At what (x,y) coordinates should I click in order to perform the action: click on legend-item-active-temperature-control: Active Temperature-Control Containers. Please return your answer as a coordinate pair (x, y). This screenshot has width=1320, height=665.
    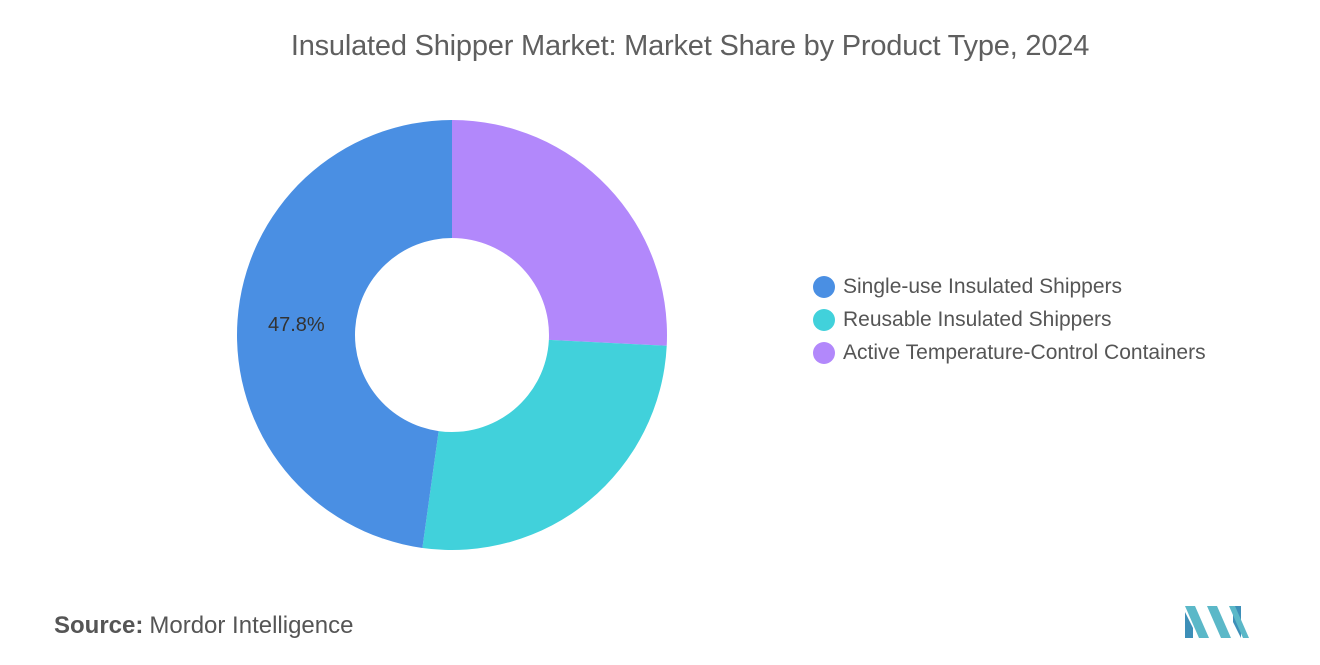
    Looking at the image, I should click on (1009, 352).